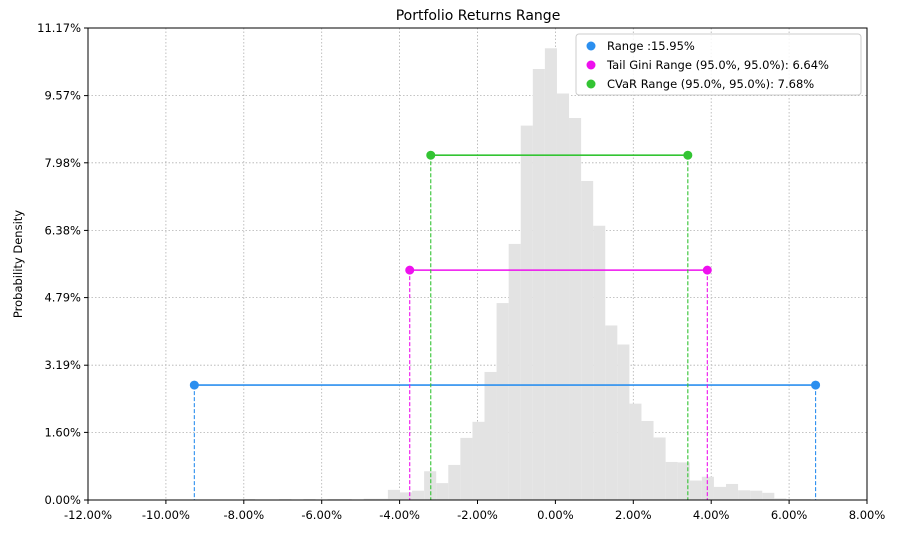 This screenshot has width=899, height=535. What do you see at coordinates (62, 365) in the screenshot?
I see `y-tick-label: 3.19%` at bounding box center [62, 365].